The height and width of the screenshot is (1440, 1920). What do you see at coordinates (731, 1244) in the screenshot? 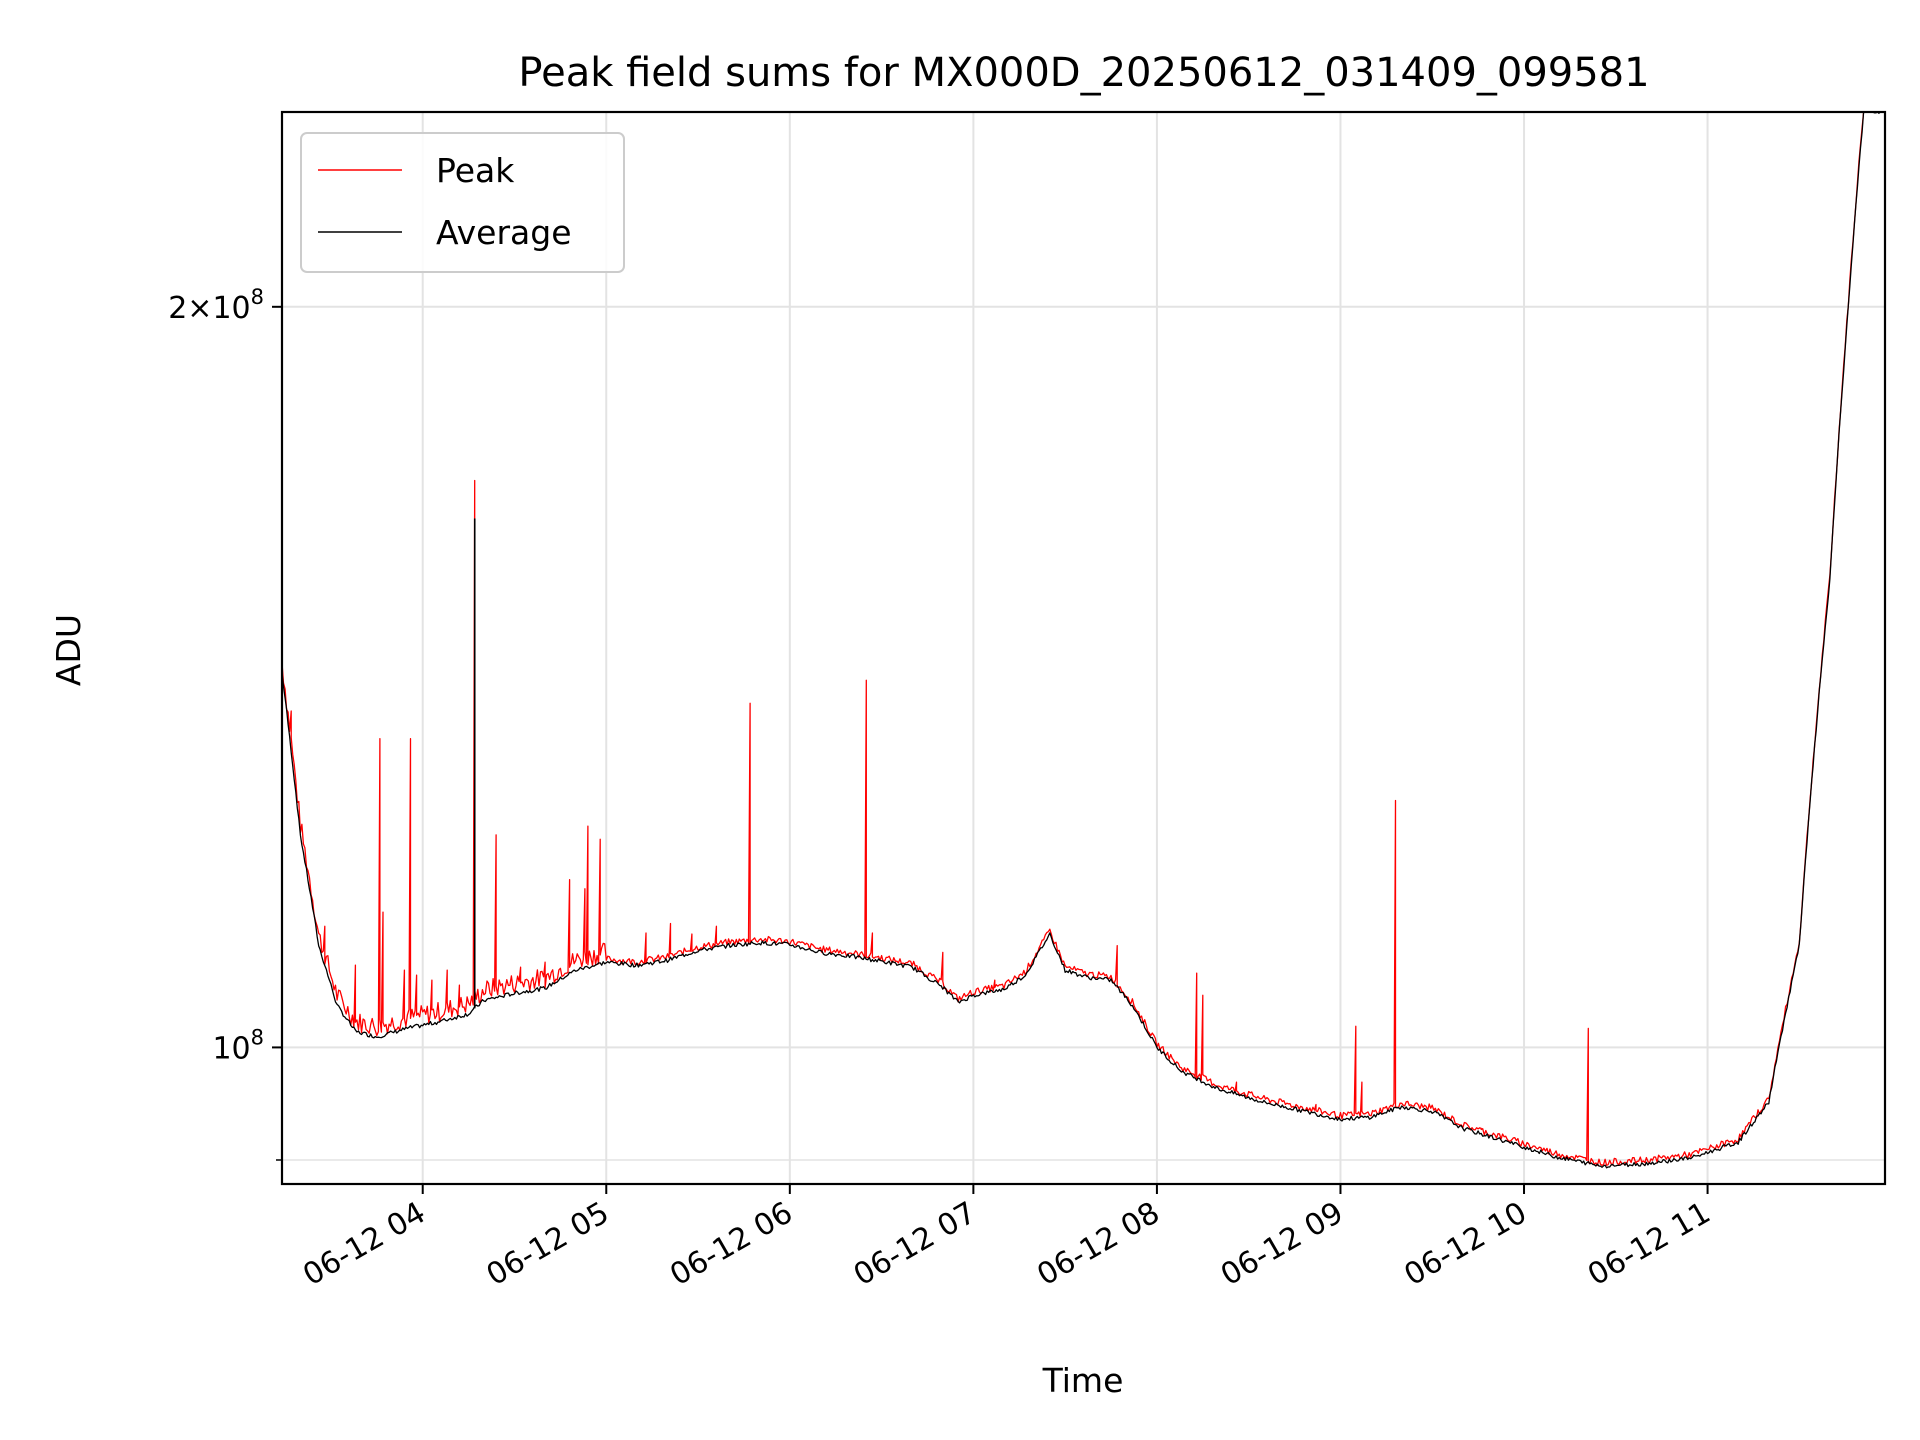
I see `x-tick-label: 06-12 06` at bounding box center [731, 1244].